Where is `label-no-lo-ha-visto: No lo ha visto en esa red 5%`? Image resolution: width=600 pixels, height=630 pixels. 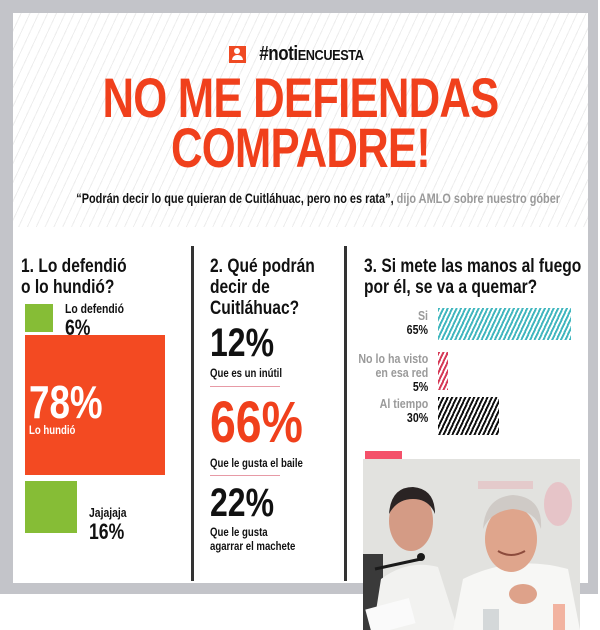
label-no-lo-ha-visto: No lo ha visto en esa red 5% is located at coordinates (393, 372).